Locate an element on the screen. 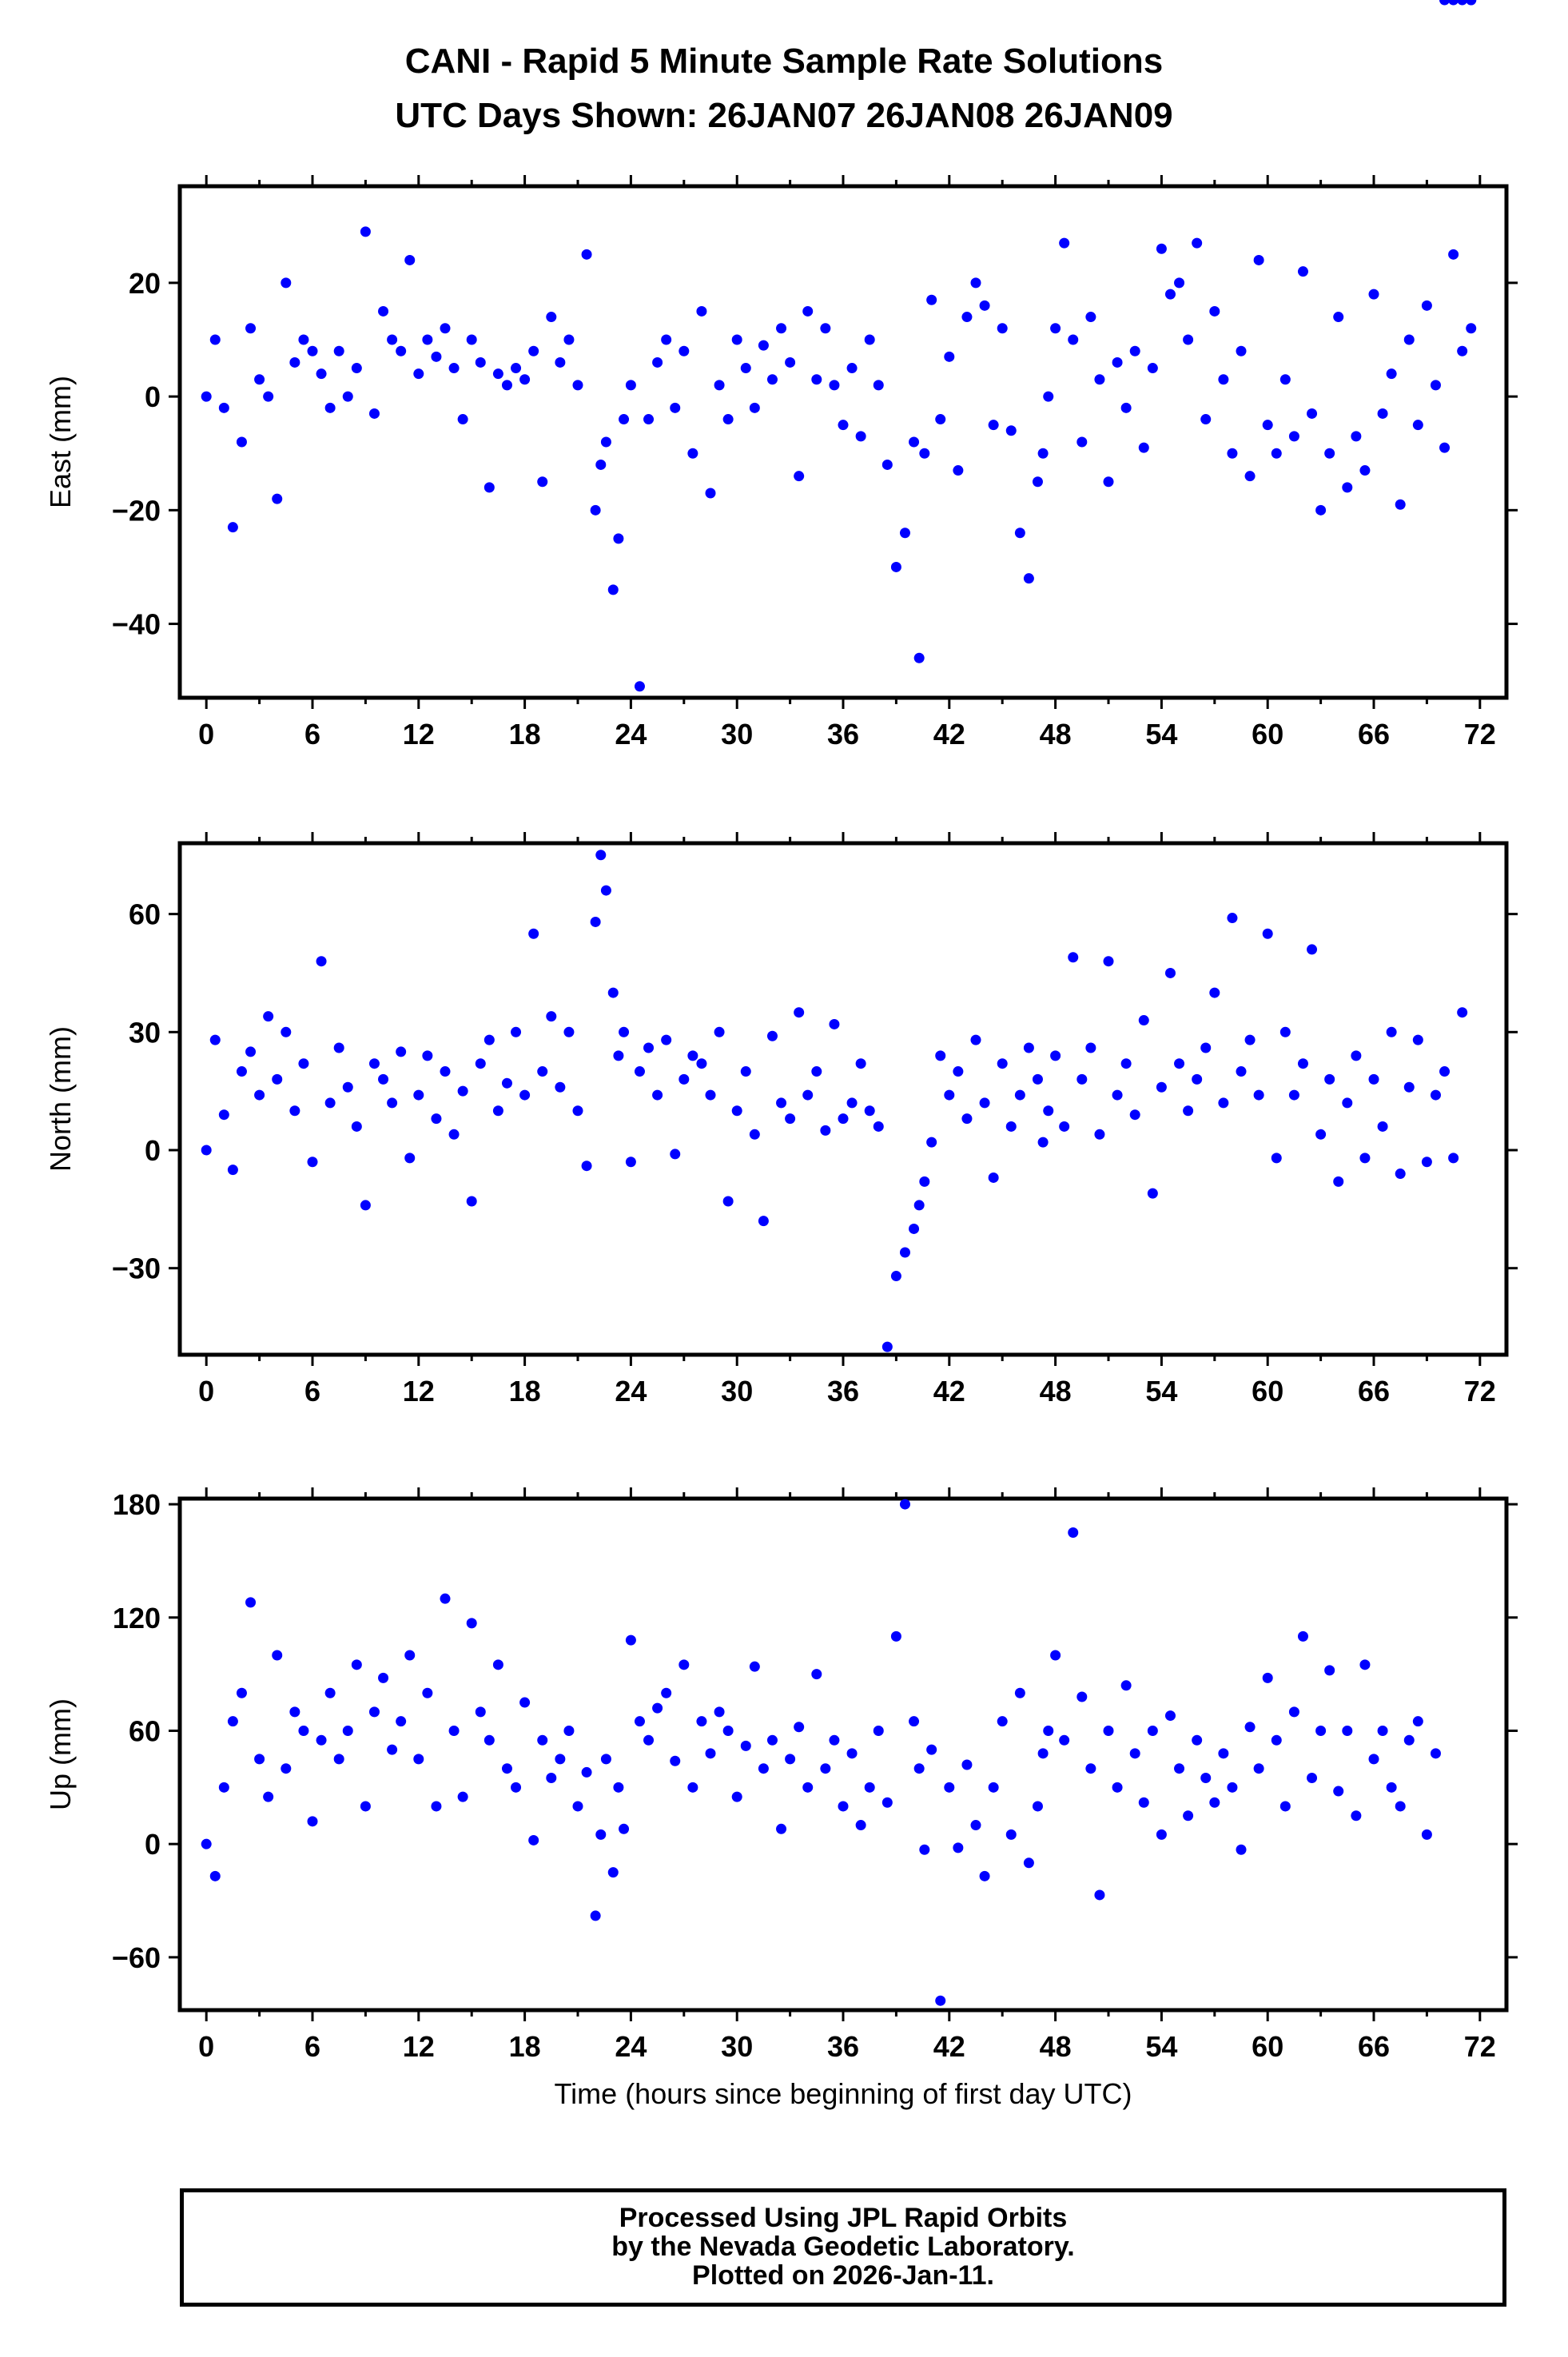 The height and width of the screenshot is (2357, 1568). up-x-tick-label: 54 is located at coordinates (1161, 2046).